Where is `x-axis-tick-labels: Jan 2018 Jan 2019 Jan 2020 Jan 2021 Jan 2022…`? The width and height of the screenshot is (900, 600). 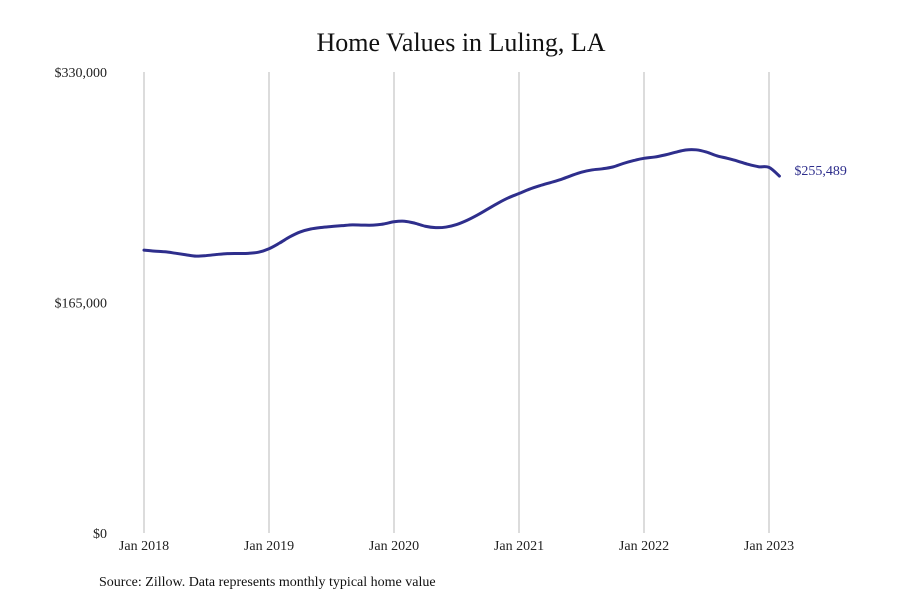 x-axis-tick-labels: Jan 2018 Jan 2019 Jan 2020 Jan 2021 Jan 2022… is located at coordinates (456, 546).